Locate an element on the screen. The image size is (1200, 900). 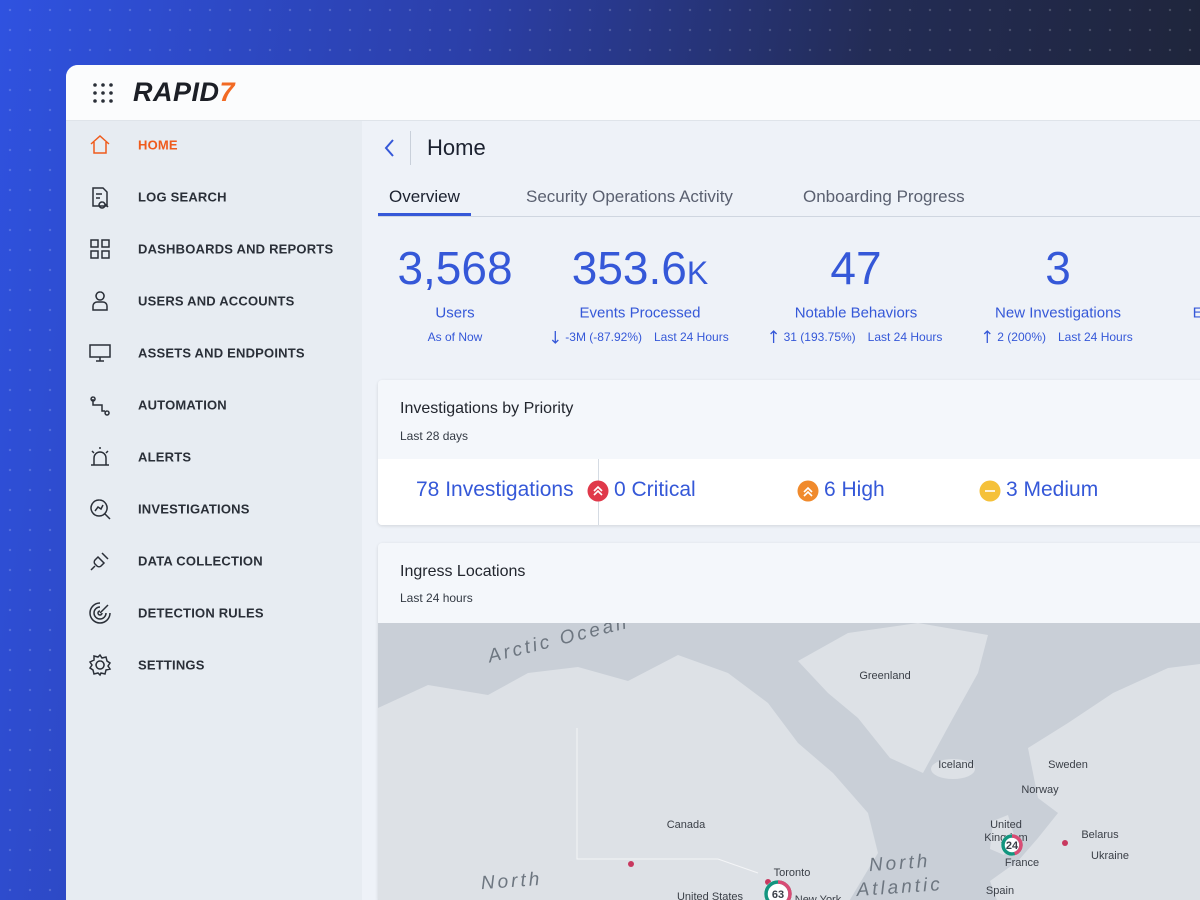
priority-level: 0 Critical is located at coordinates (655, 489).